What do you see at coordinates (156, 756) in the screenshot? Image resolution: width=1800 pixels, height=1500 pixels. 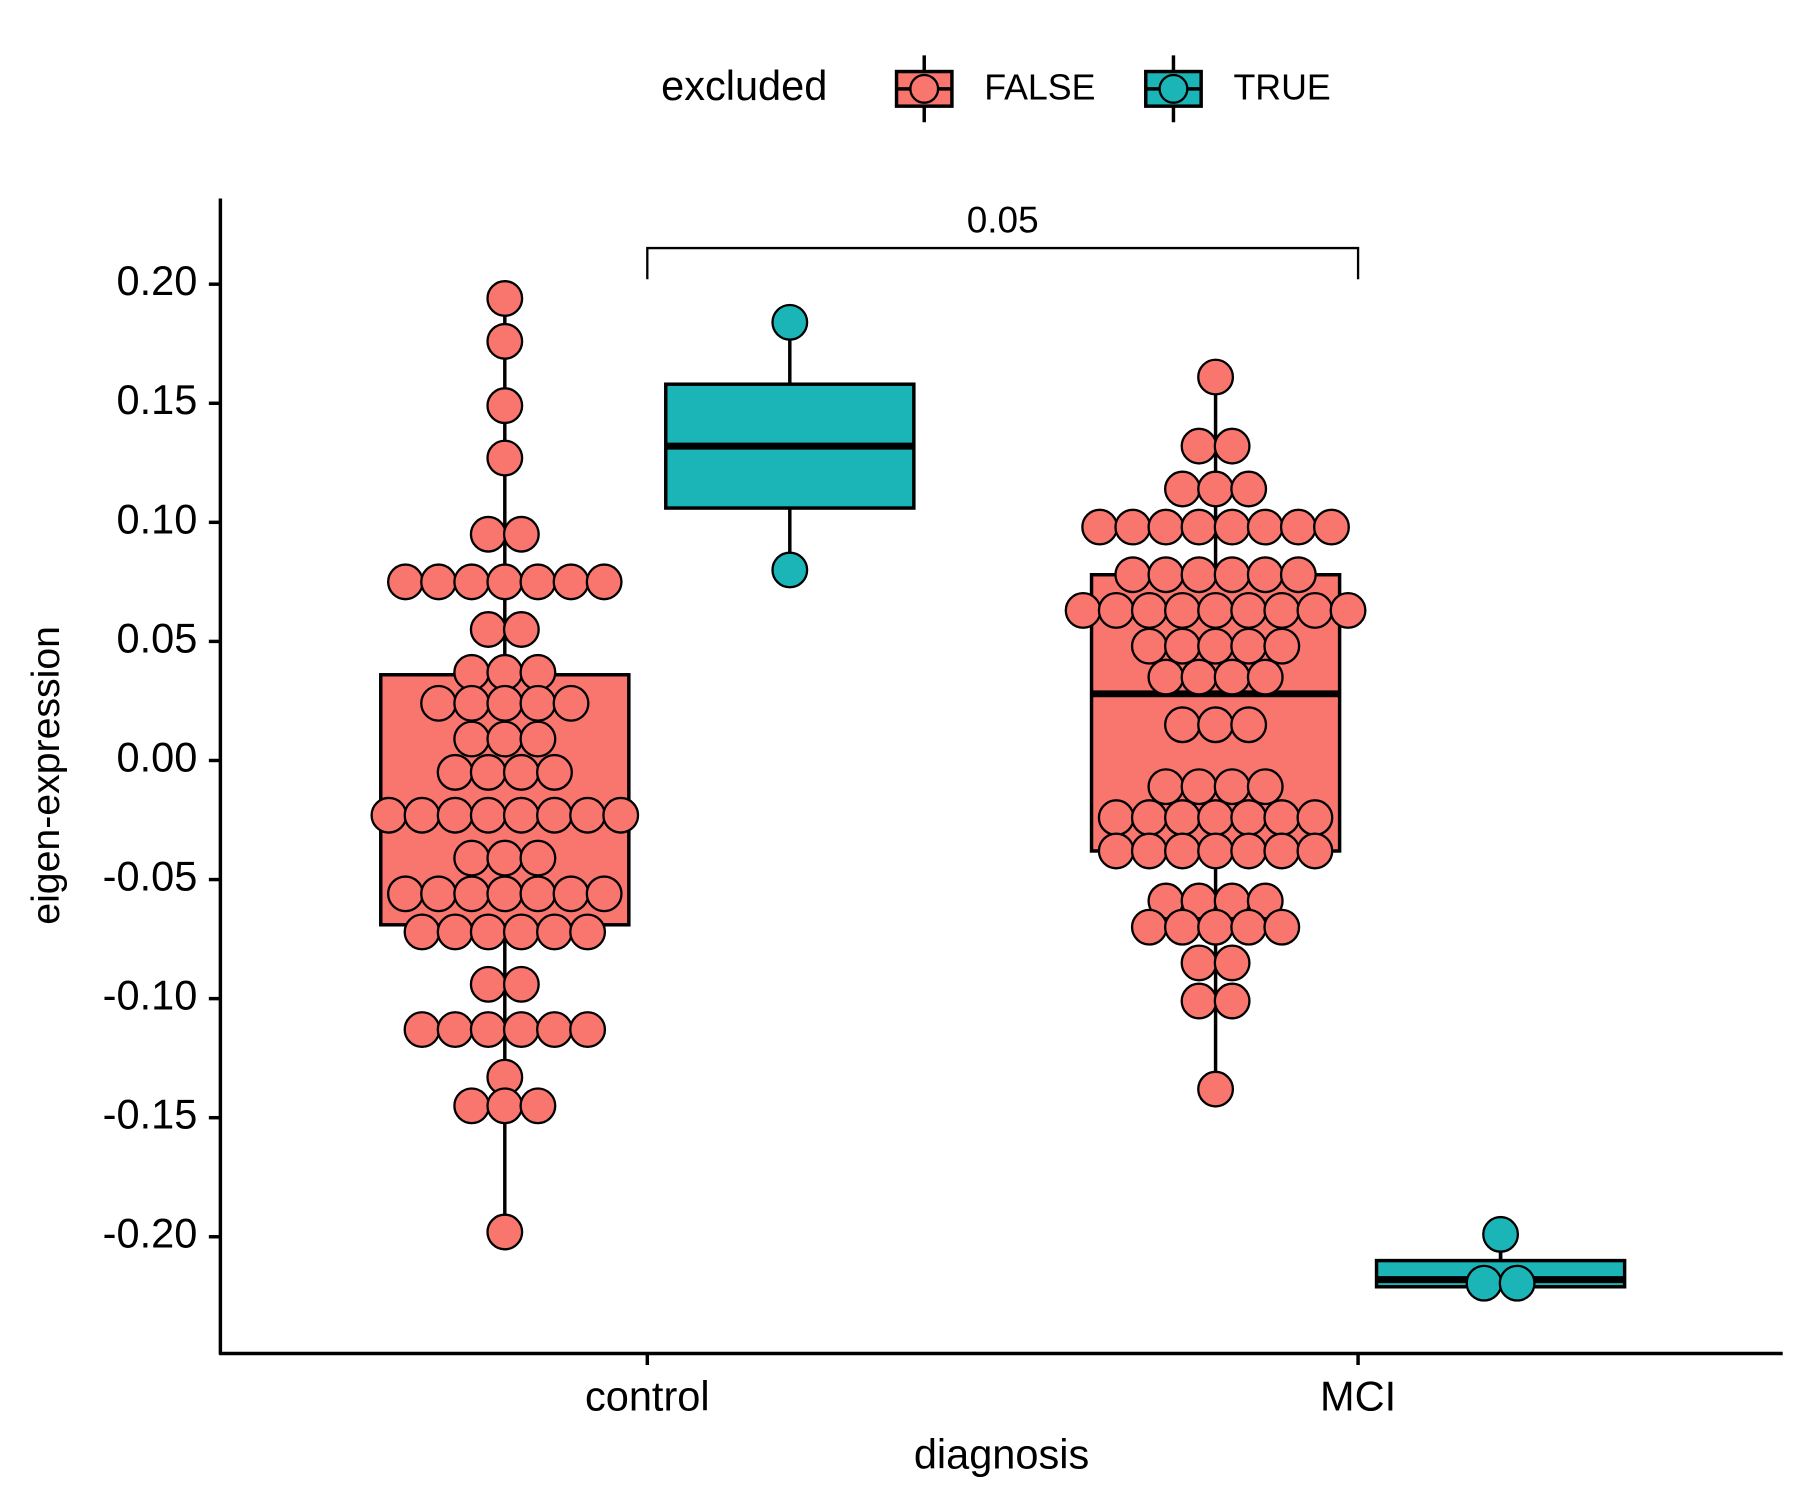 I see `y-tick-label: 0.00` at bounding box center [156, 756].